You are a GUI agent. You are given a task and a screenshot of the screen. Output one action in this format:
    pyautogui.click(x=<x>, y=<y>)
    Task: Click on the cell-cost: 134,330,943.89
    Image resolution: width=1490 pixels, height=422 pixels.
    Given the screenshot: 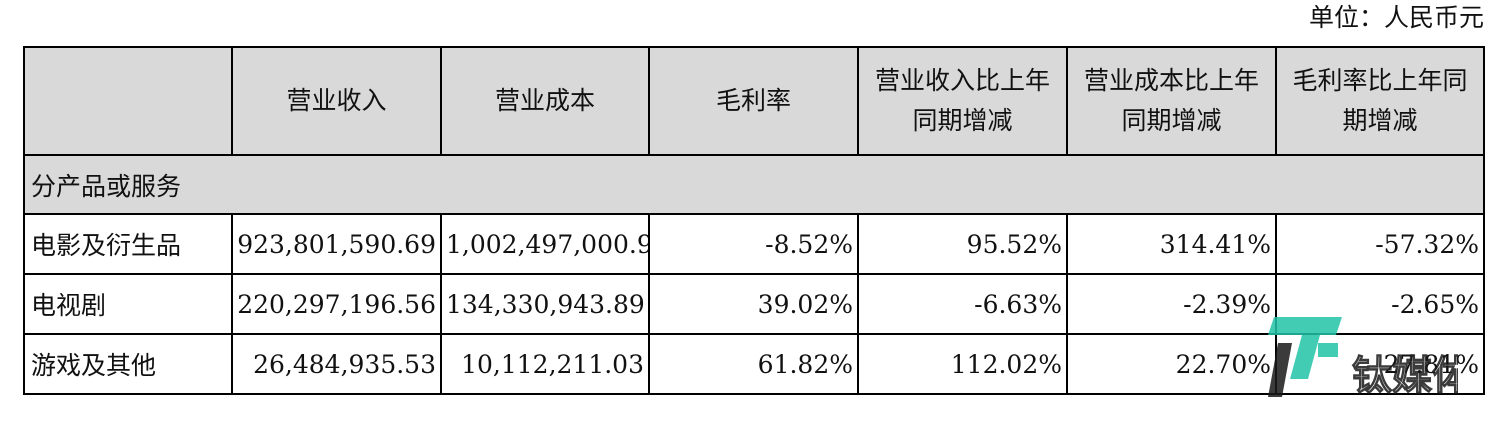 What is the action you would take?
    pyautogui.click(x=545, y=304)
    